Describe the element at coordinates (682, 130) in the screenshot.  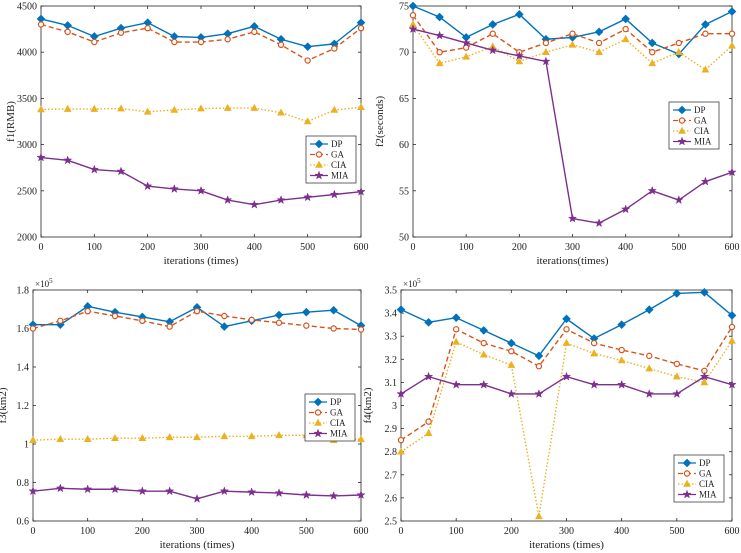
I see `legend-marker-cia` at that location.